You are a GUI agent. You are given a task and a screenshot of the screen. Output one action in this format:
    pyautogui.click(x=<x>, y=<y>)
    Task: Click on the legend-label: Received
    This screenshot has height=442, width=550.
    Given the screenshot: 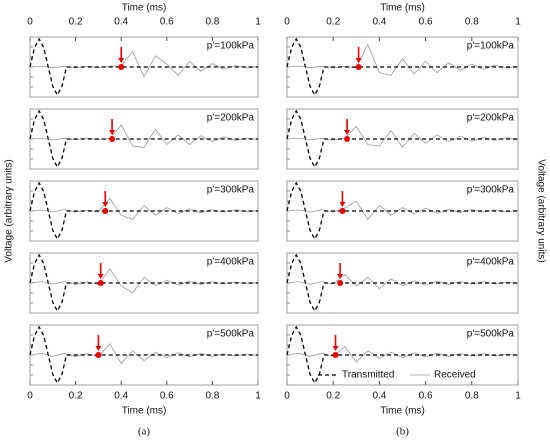 What is the action you would take?
    pyautogui.click(x=455, y=375)
    